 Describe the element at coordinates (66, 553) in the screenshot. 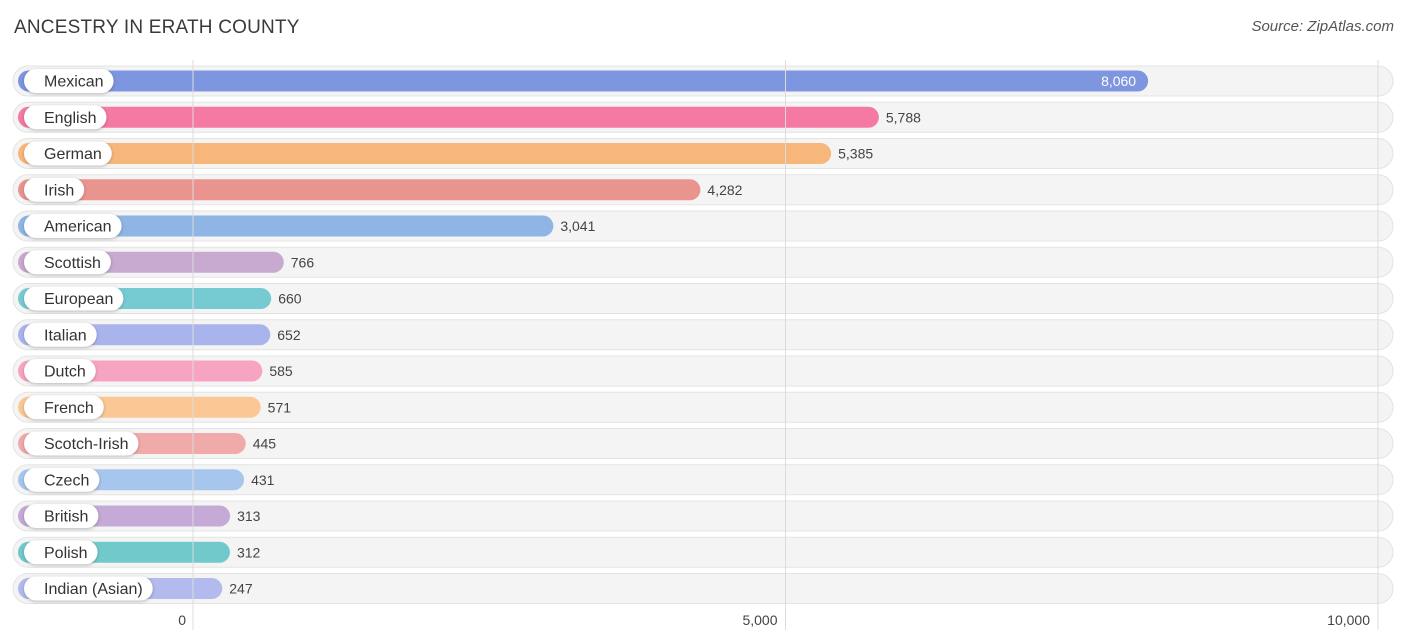

I see `category-label: Polish` at that location.